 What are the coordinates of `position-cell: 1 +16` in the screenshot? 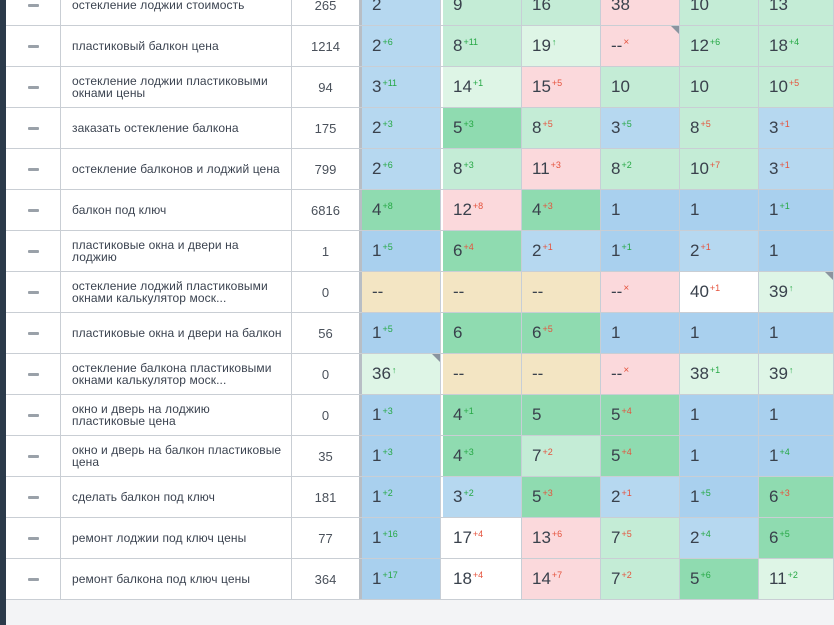 It's located at (401, 538).